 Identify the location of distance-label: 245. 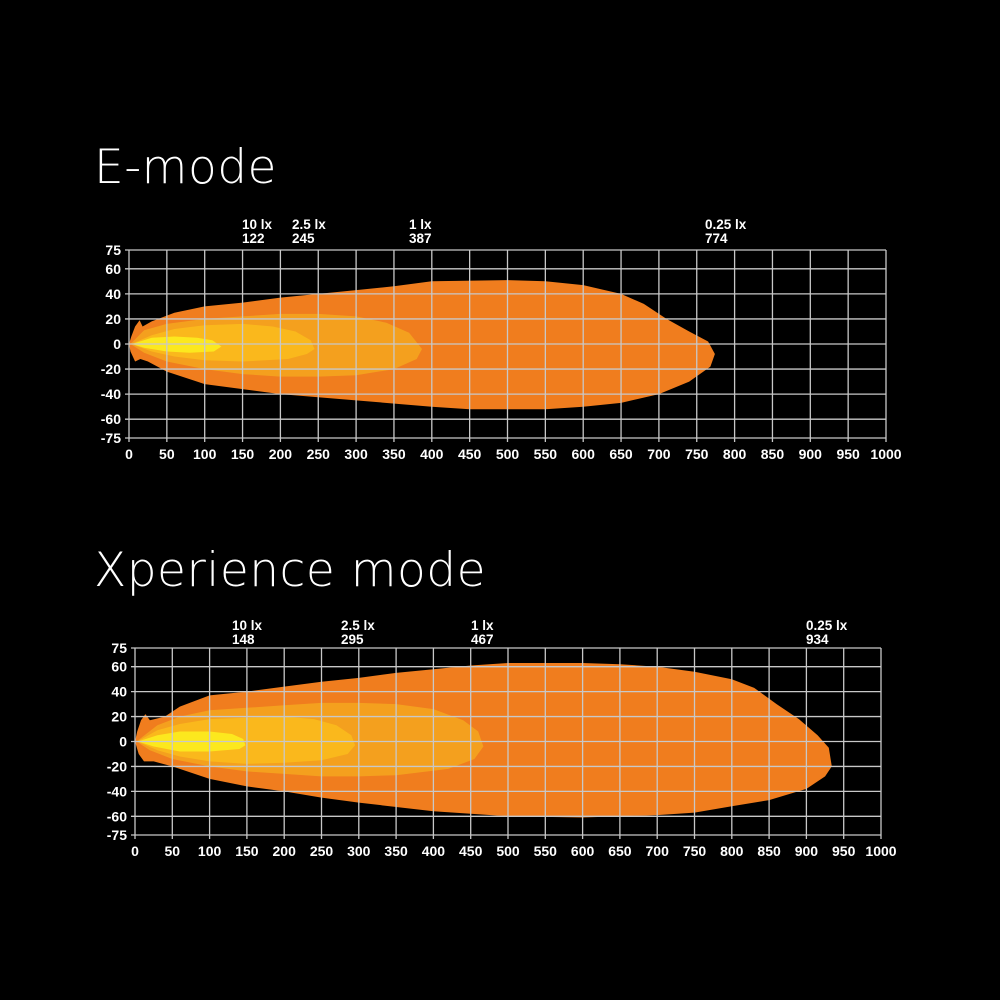
(303, 238).